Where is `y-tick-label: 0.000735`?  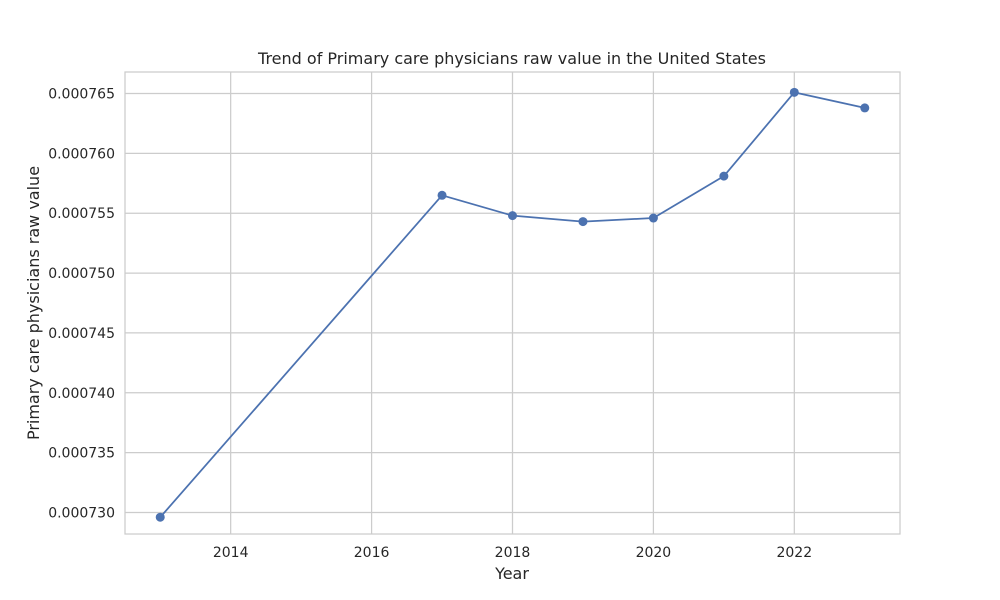
y-tick-label: 0.000735 is located at coordinates (81, 454).